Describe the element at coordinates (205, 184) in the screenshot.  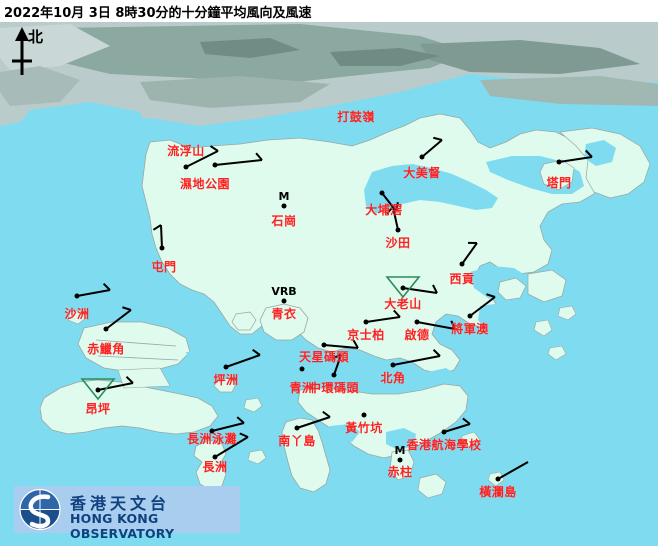
I see `station-label: 濕地公園` at that location.